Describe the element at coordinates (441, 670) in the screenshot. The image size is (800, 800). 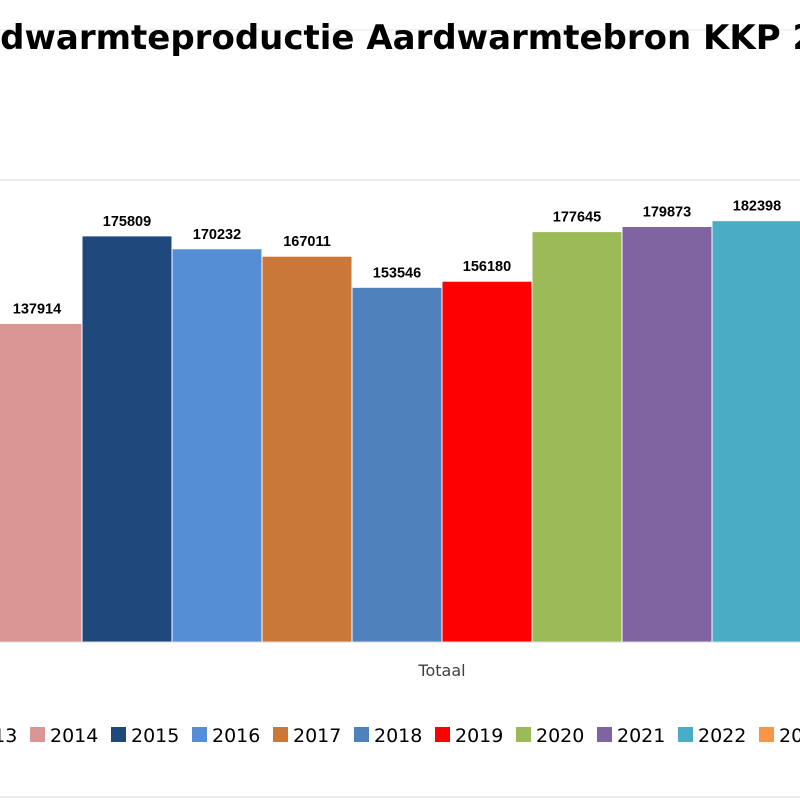
I see `x-category-label: Totaal` at that location.